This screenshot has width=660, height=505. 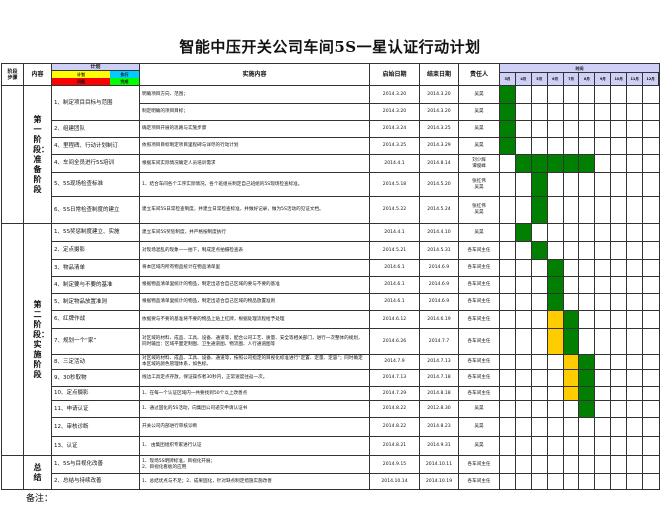 I want to click on implementation-content: 1、通过固化的5S活动，向集团公司递交申请认证书, so click(x=254, y=409).